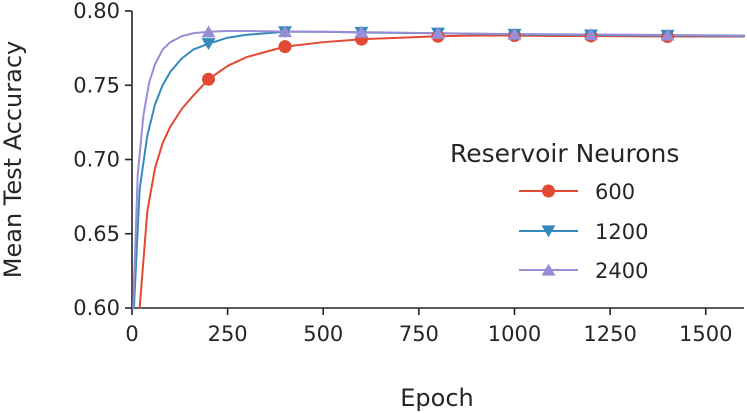 The width and height of the screenshot is (747, 413). Describe the element at coordinates (514, 334) in the screenshot. I see `x-tick-label: 1000` at that location.